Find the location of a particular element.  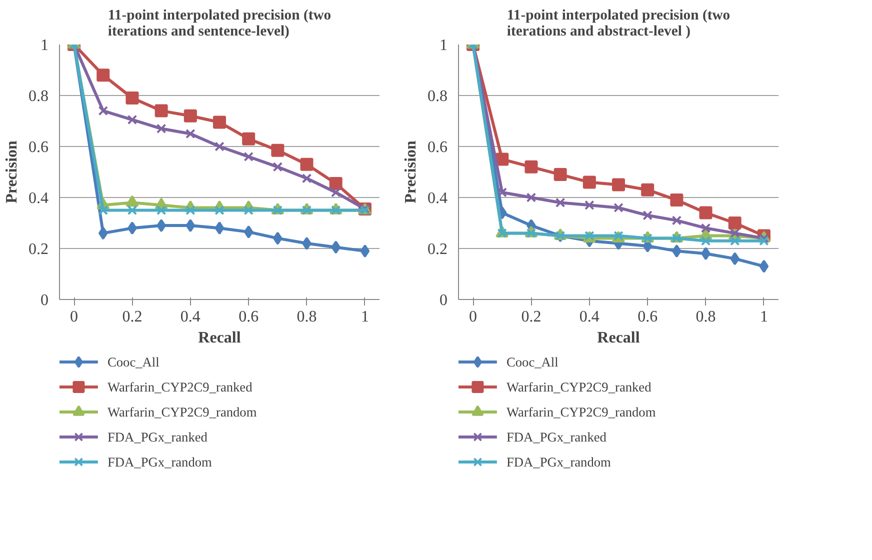

chart-title: 11-point interpolated precision (two iterations and abstract-level ) is located at coordinates (618, 24).